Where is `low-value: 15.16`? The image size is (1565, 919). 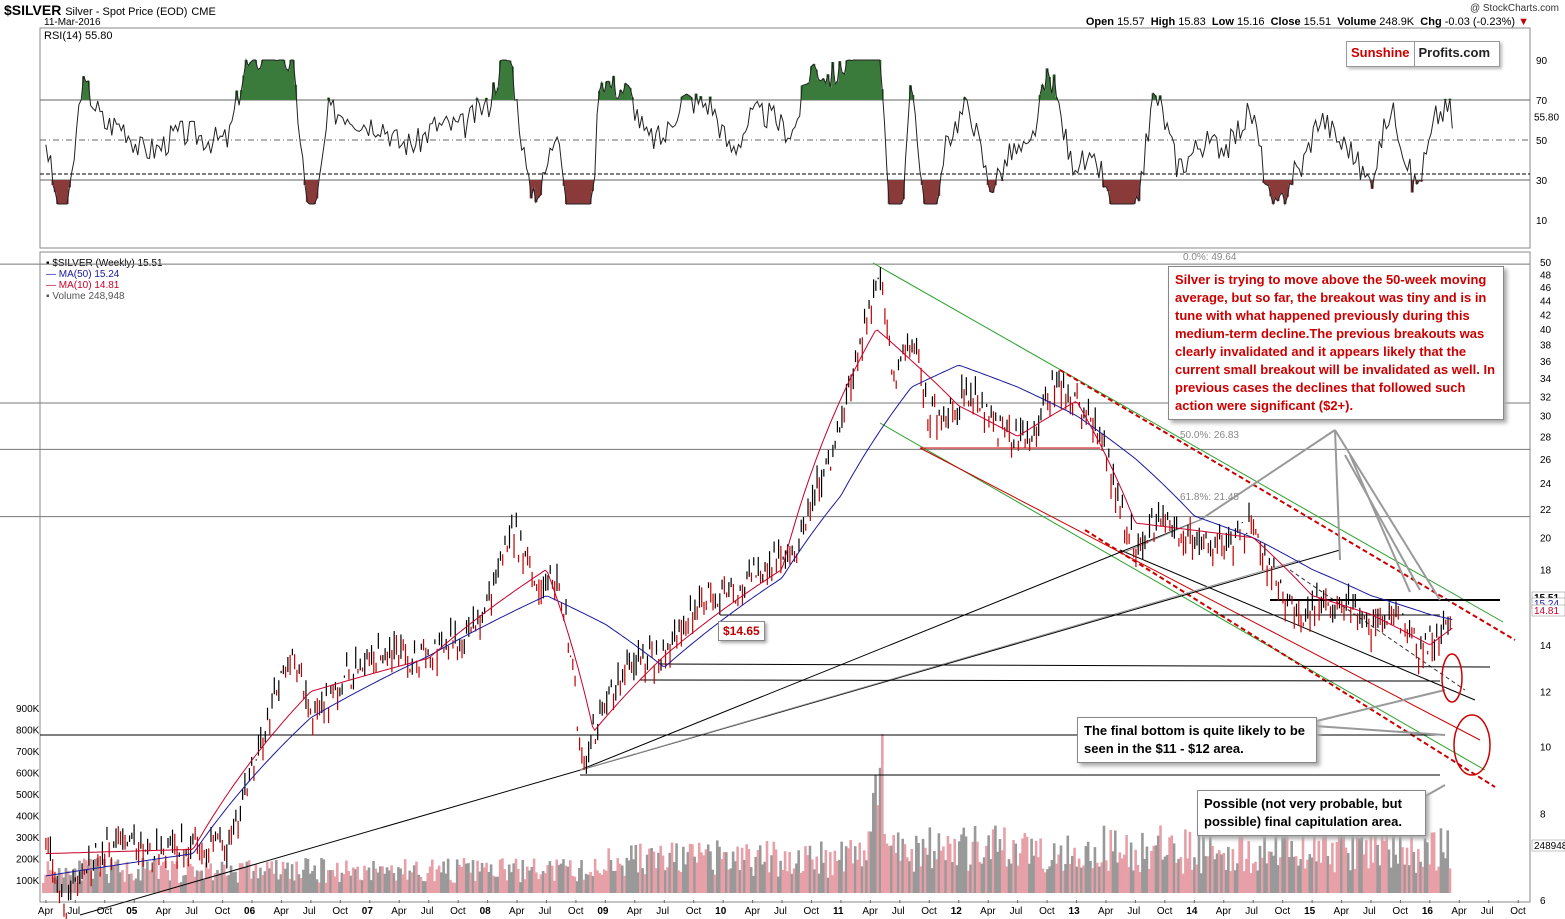 low-value: 15.16 is located at coordinates (1250, 22).